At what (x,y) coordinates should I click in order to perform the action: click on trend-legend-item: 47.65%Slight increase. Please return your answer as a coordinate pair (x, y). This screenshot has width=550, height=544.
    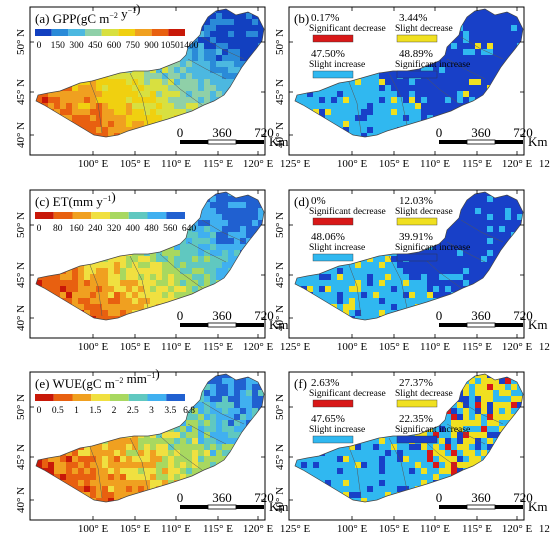
    Looking at the image, I should click on (337, 428).